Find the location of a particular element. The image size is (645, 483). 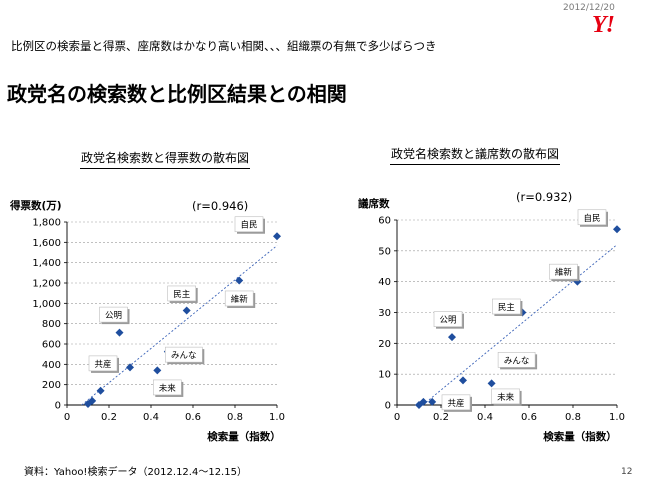

chart-2-point-label: 維新 is located at coordinates (564, 272).